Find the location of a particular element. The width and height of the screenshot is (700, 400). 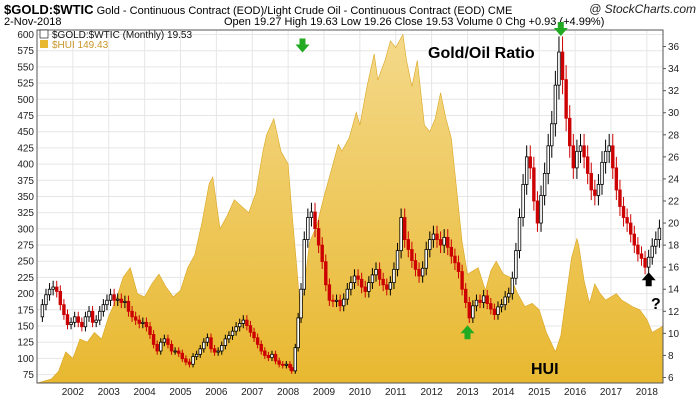

legend-hui: $HUI 149.43 is located at coordinates (80, 45).